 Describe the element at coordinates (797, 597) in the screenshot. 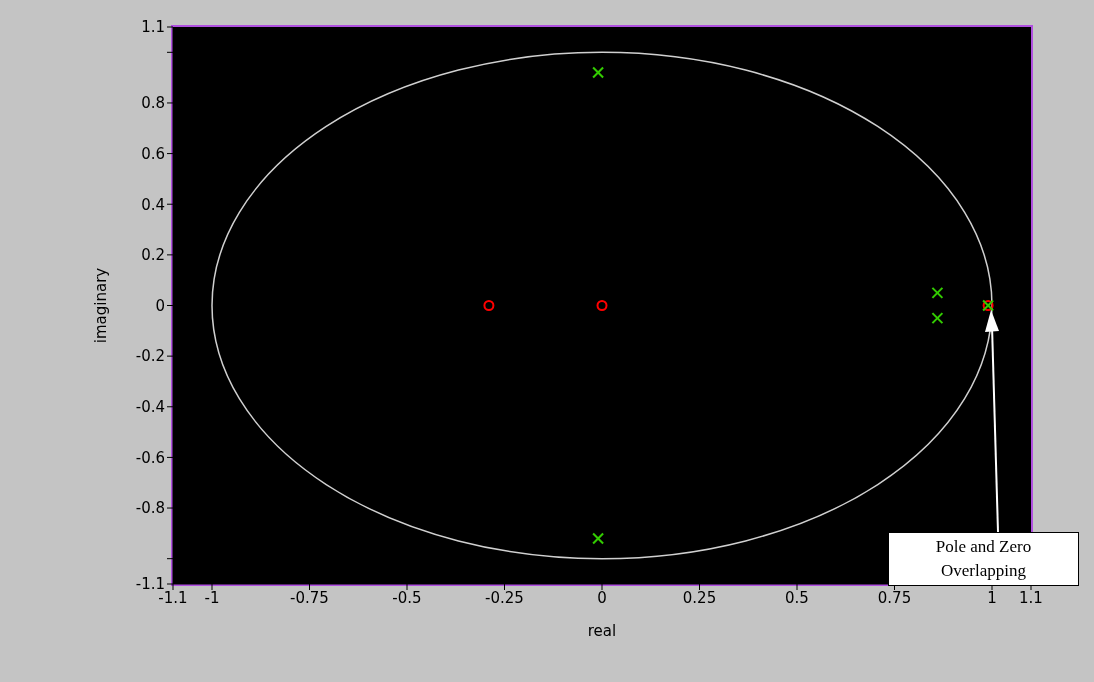

I see `x-tick-label: 0.5` at that location.